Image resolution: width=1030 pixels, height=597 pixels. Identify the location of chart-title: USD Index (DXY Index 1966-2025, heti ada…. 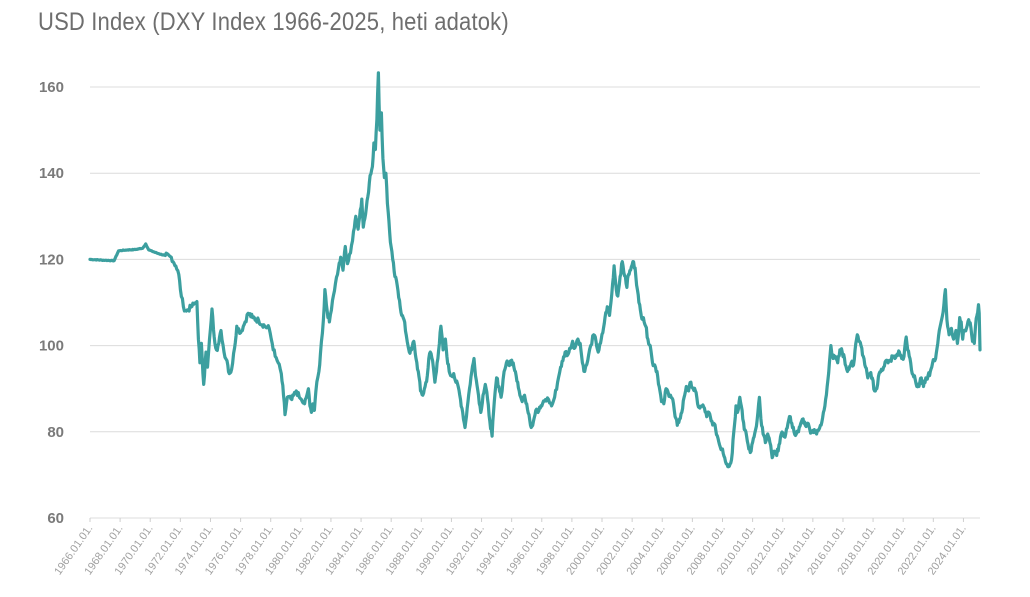
(273, 22).